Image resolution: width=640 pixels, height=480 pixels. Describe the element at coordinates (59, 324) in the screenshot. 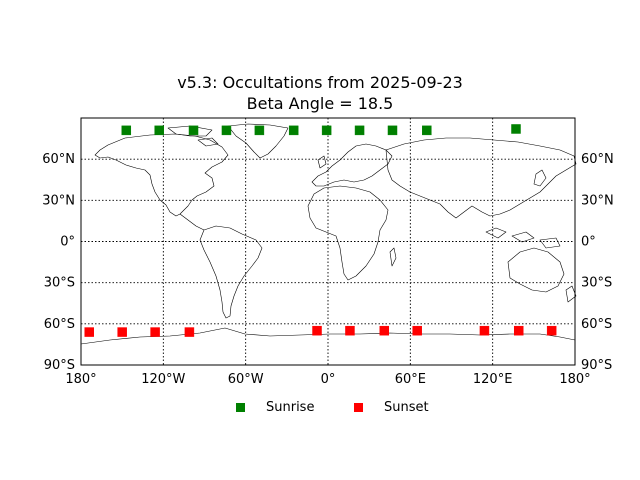

I see `lat-tick-label-left: 60°S` at that location.